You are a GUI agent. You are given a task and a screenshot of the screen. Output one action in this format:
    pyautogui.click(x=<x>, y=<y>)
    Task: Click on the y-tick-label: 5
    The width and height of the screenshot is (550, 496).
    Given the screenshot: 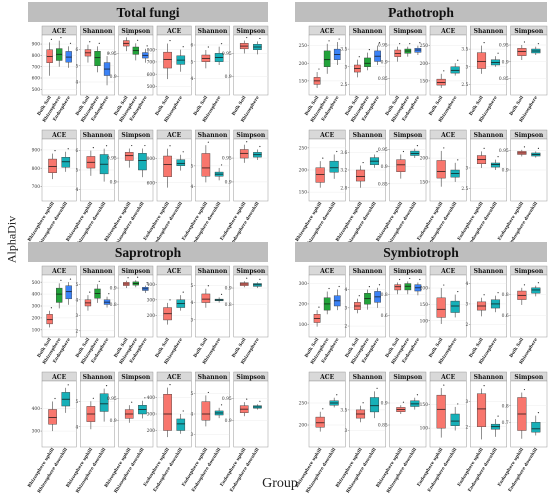 What is the action you would take?
    pyautogui.click(x=77, y=285)
    